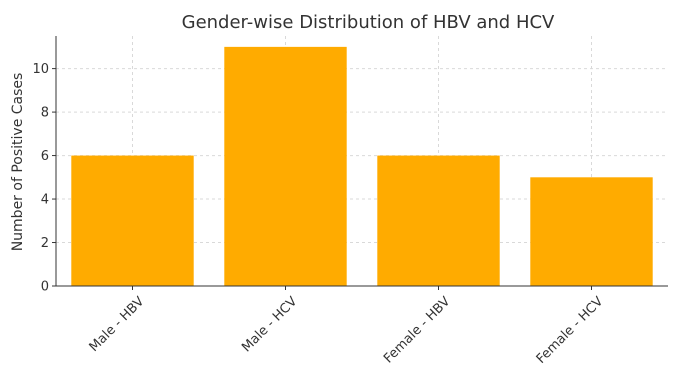 This screenshot has height=386, width=681. I want to click on y-tick-label: 6, so click(45, 156).